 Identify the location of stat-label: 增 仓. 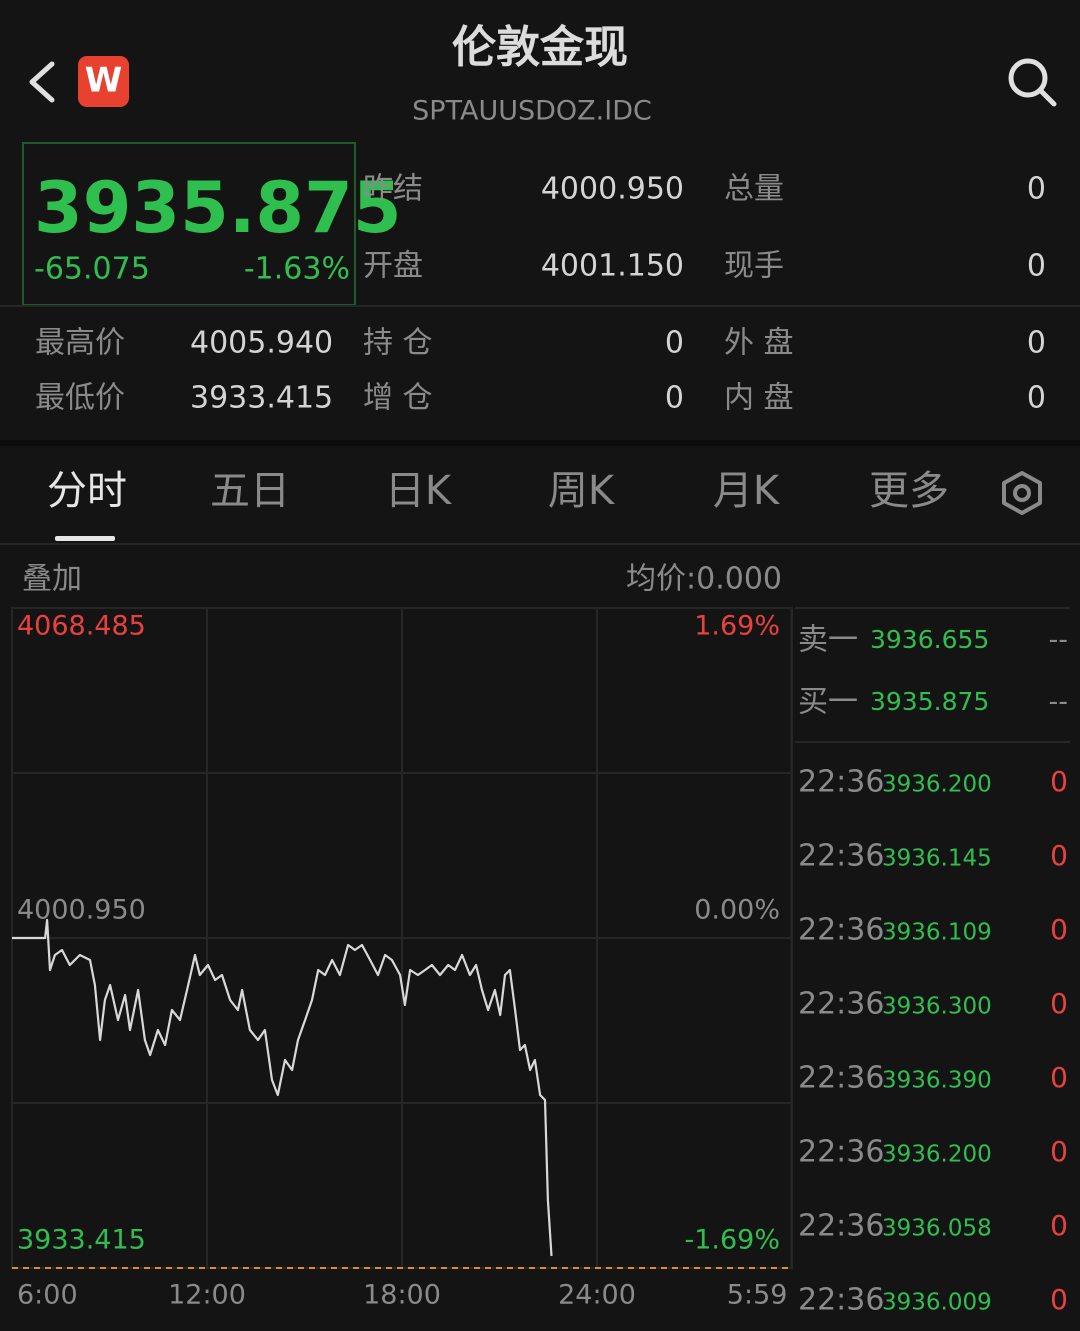
(398, 398).